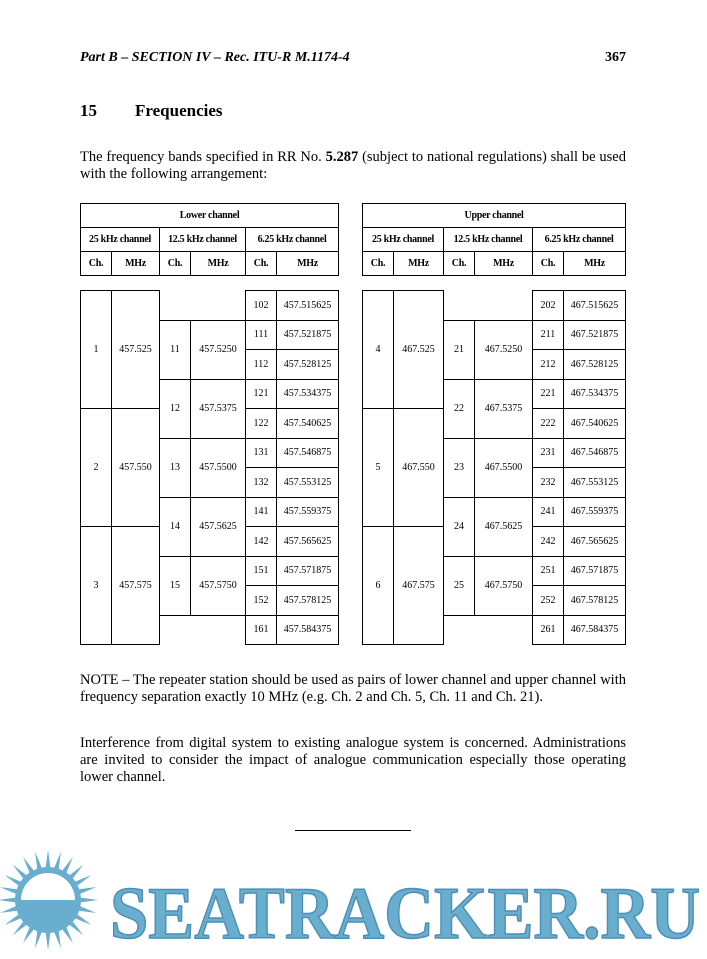  Describe the element at coordinates (494, 215) in the screenshot. I see `group-label: Upper channel` at that location.